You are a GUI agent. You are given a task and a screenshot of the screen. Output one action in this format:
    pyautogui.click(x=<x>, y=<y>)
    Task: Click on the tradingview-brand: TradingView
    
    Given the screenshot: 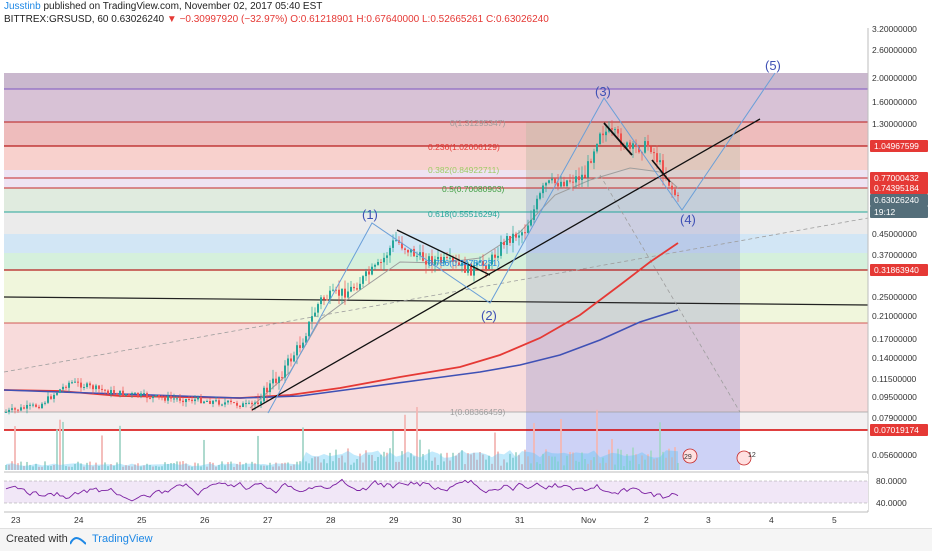 What is the action you would take?
    pyautogui.click(x=122, y=539)
    